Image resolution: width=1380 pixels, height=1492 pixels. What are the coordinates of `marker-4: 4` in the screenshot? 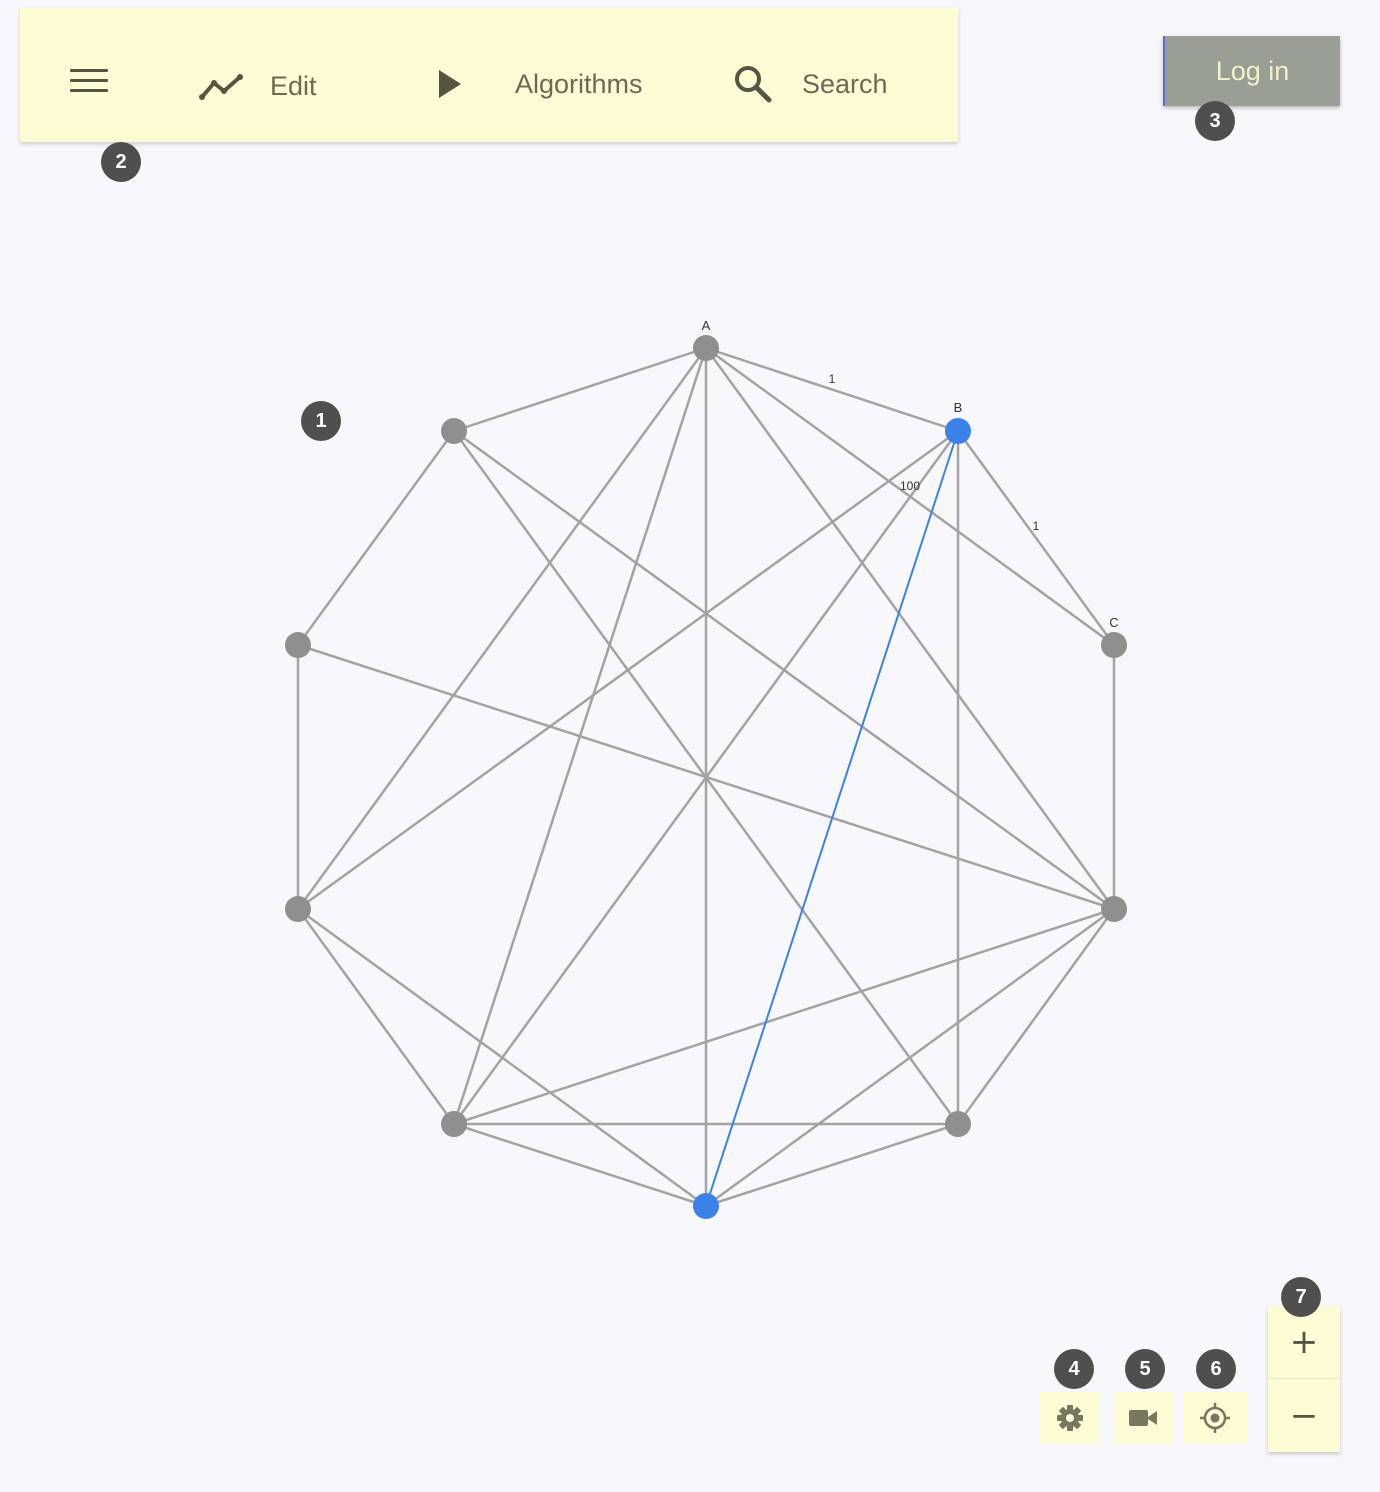 It's located at (1074, 1369).